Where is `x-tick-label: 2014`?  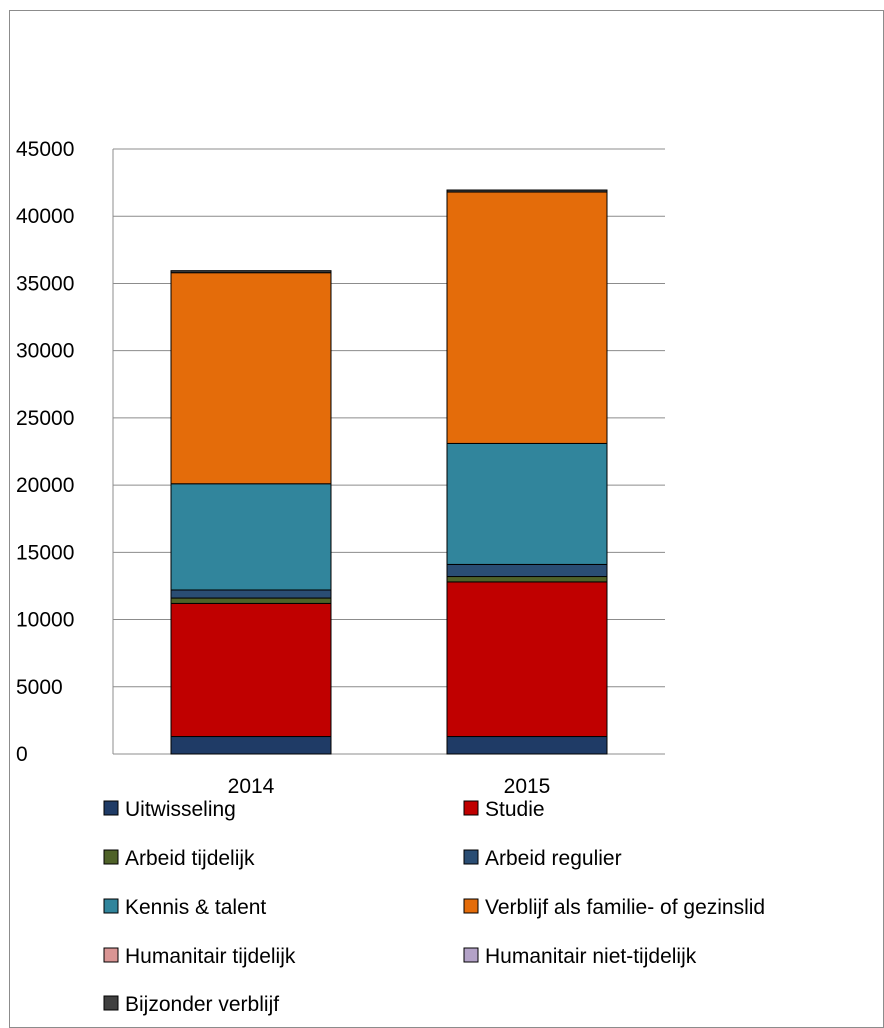 x-tick-label: 2014 is located at coordinates (251, 786).